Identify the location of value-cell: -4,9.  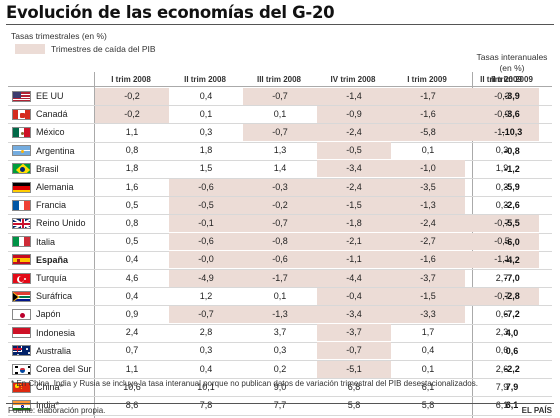
(206, 278).